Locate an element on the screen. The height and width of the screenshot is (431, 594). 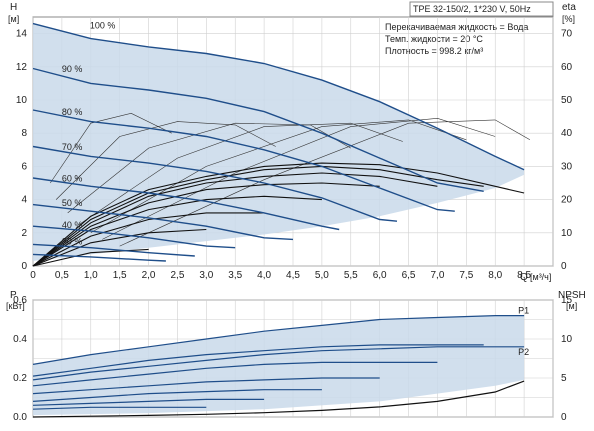
npsh-axis-label: NPSH is located at coordinates (572, 295).